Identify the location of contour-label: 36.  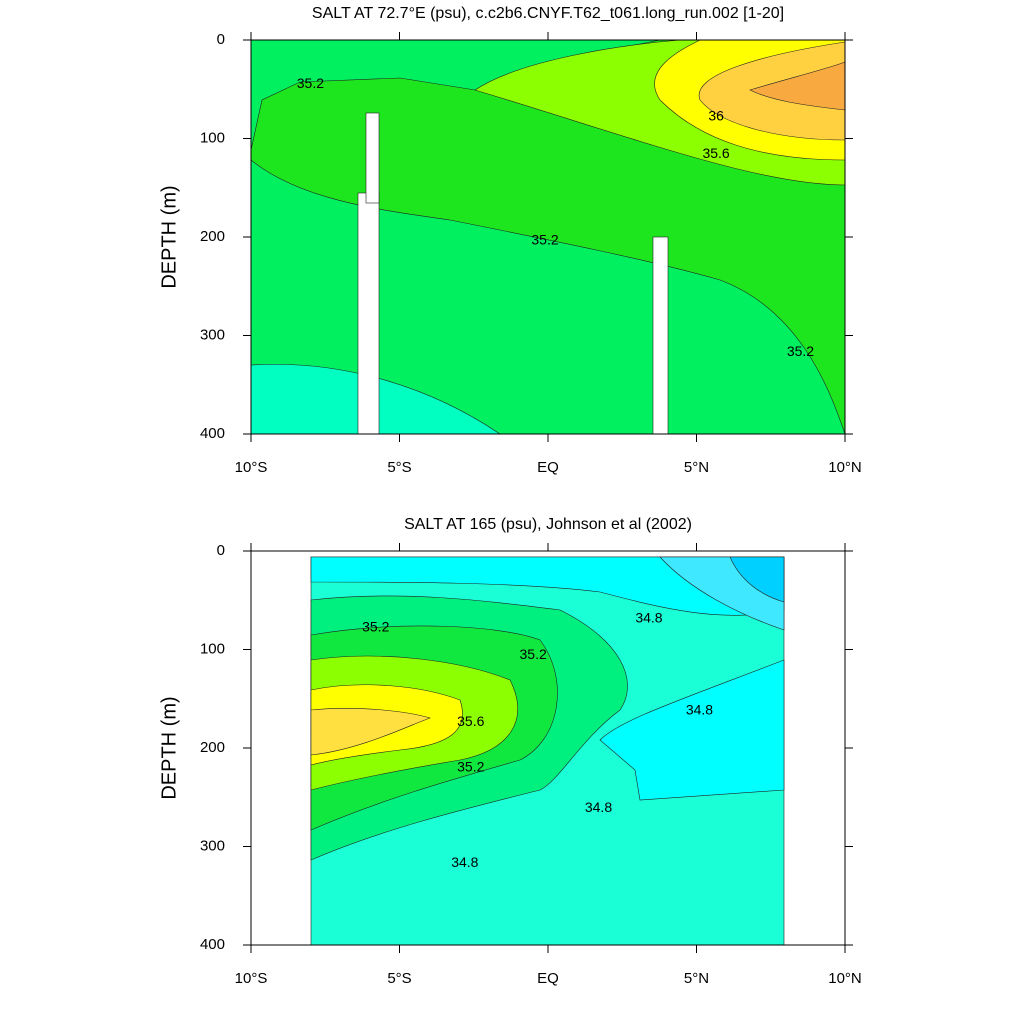
(716, 116).